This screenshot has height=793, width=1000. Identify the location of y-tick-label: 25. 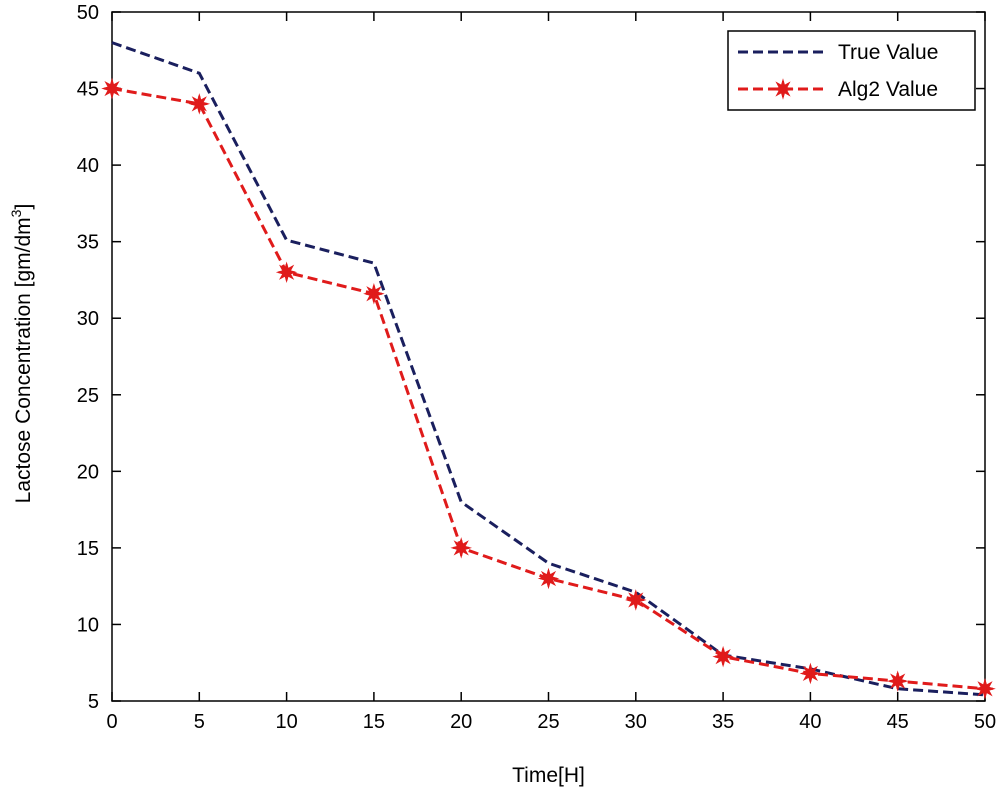
(88, 396).